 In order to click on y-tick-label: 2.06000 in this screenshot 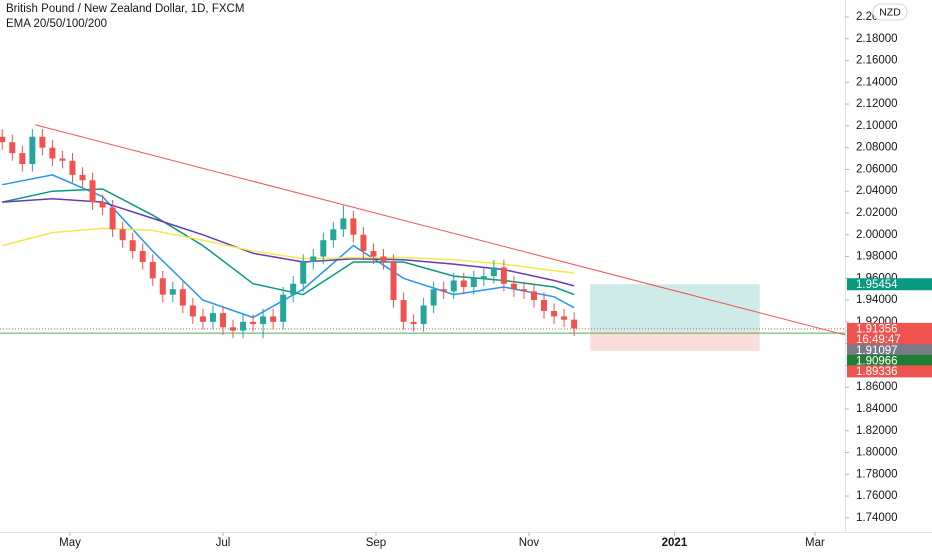, I will do `click(877, 169)`.